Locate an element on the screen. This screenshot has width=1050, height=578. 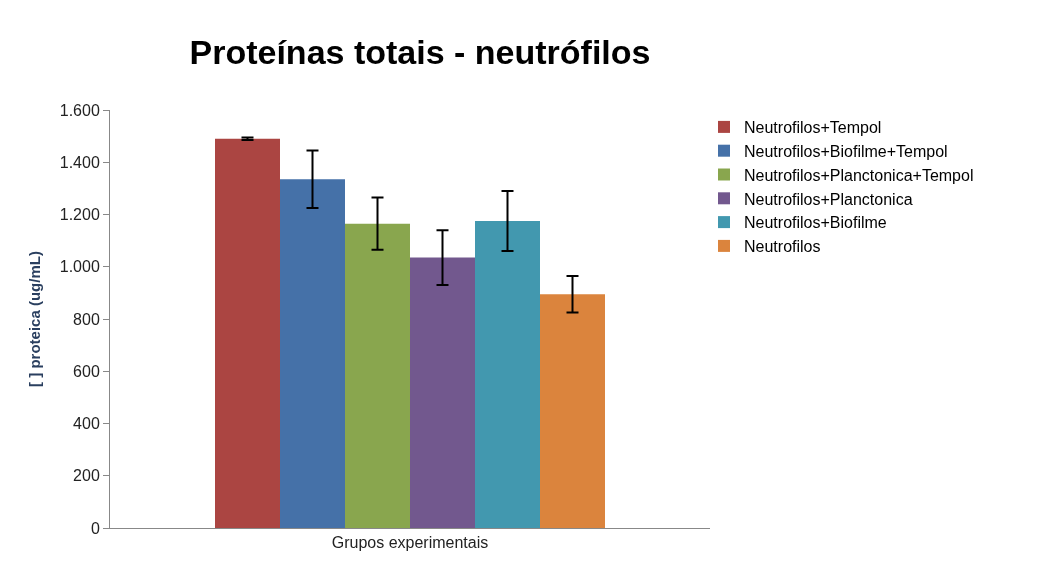
y-tick-label: 0 is located at coordinates (95, 528).